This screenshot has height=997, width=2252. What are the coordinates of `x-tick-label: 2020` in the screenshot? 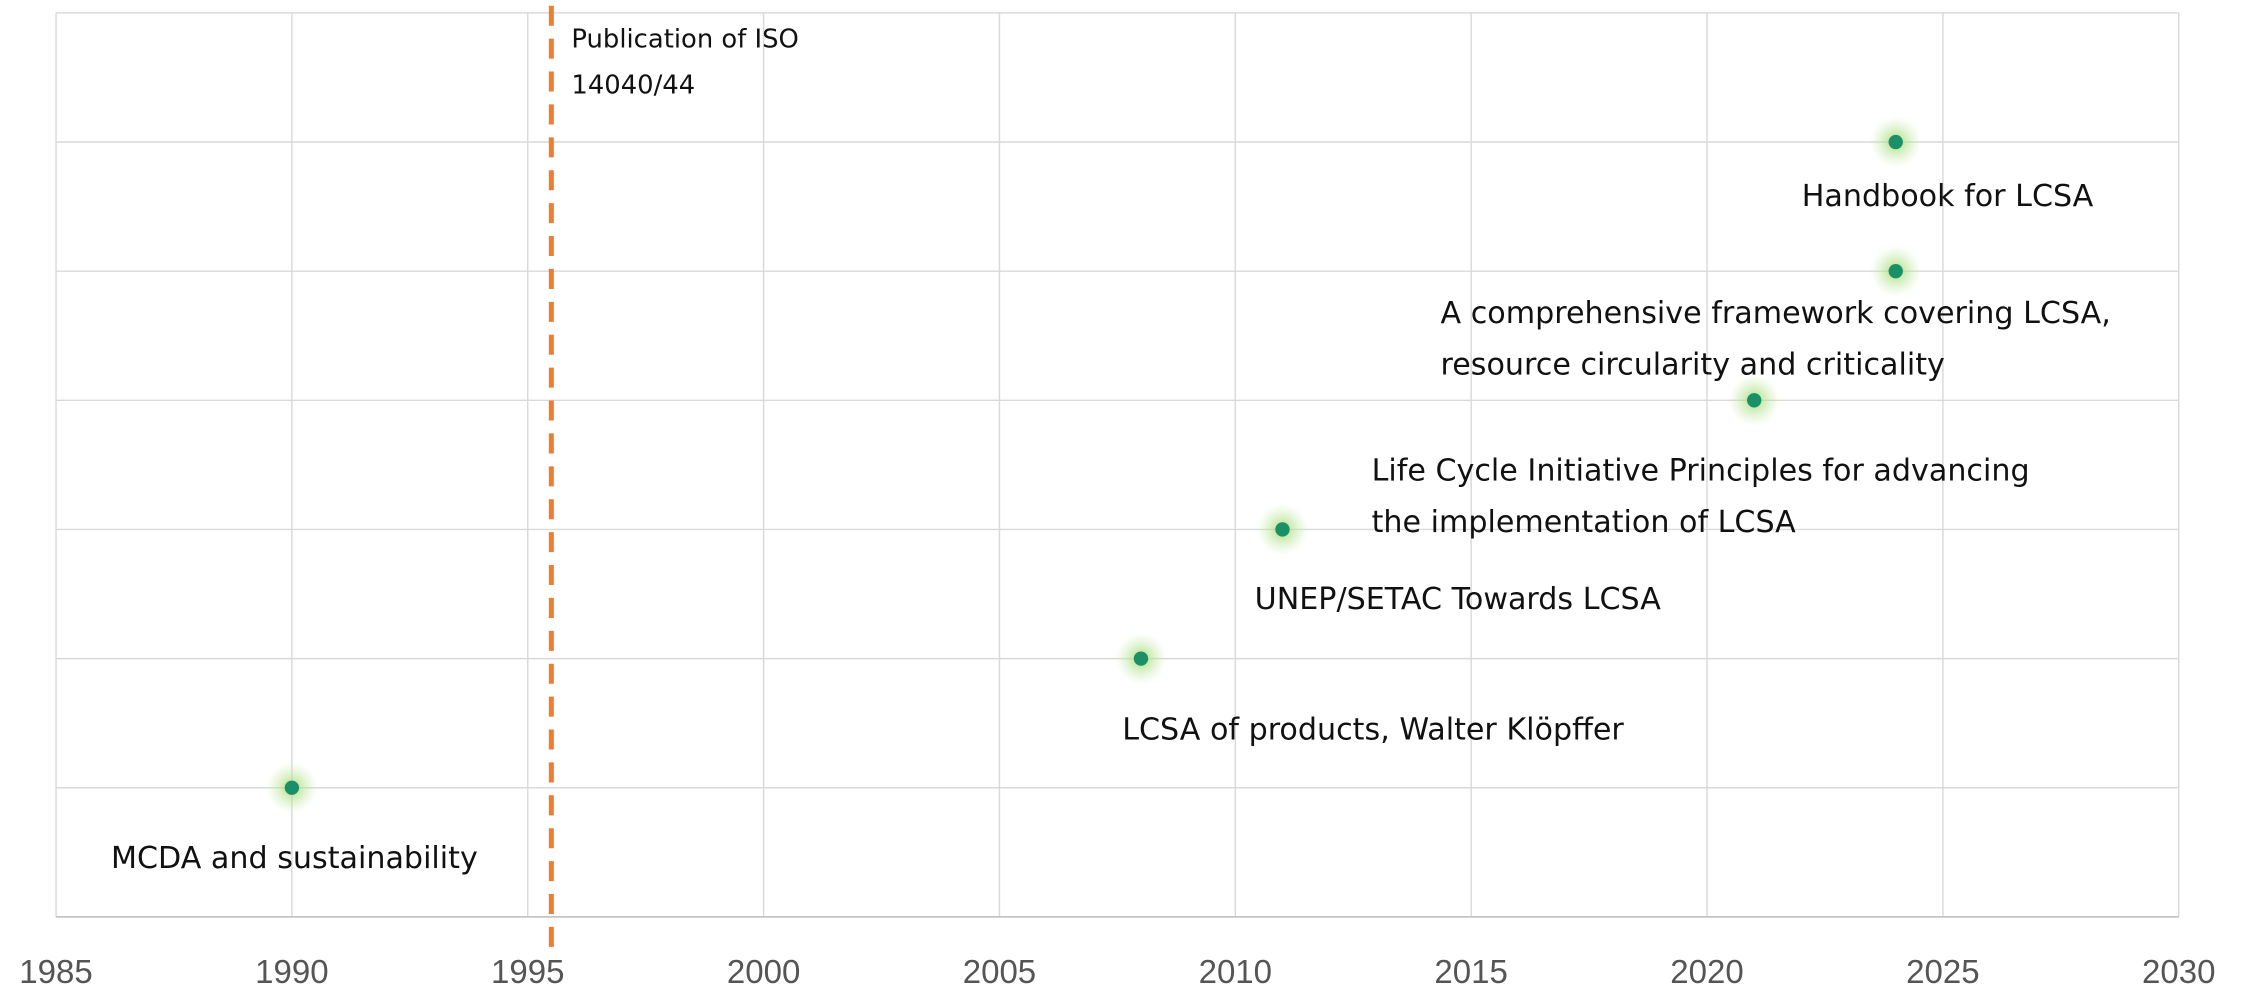 It's located at (1706, 971).